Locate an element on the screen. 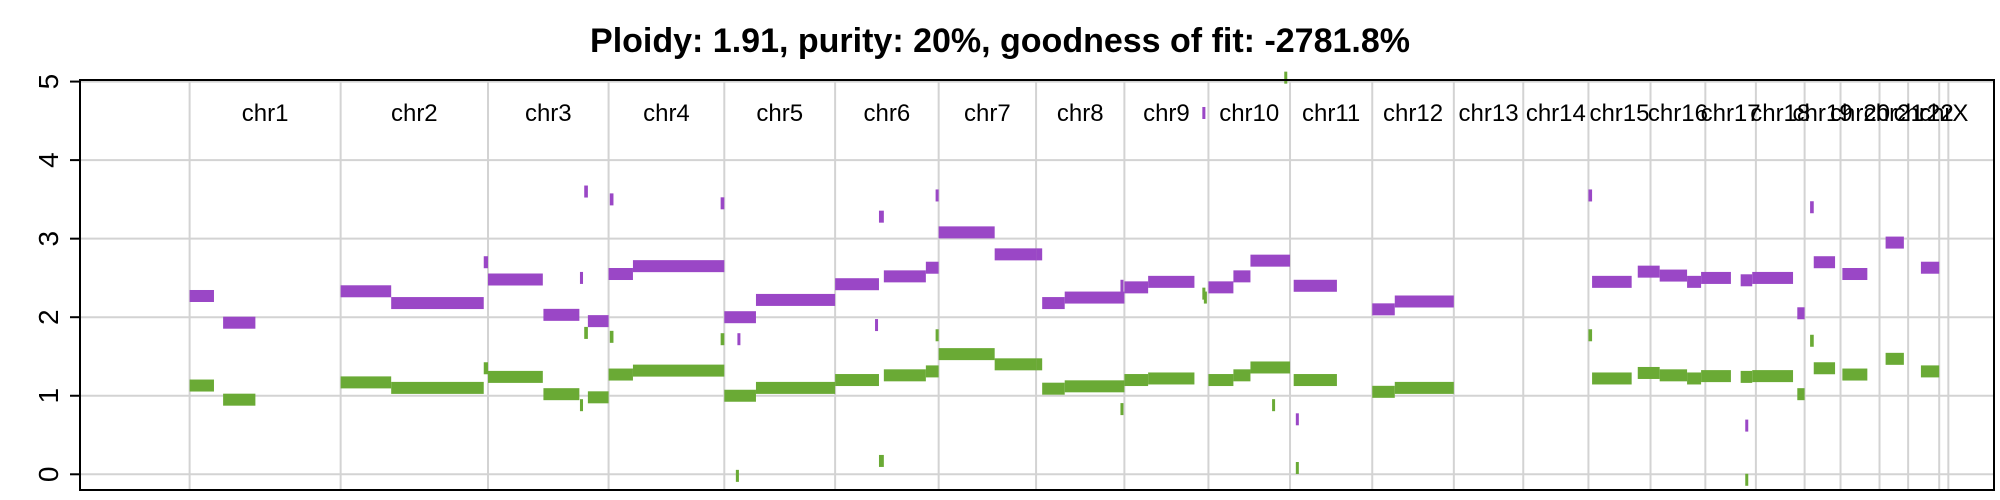  chromosome-label: chr4 is located at coordinates (666, 113).